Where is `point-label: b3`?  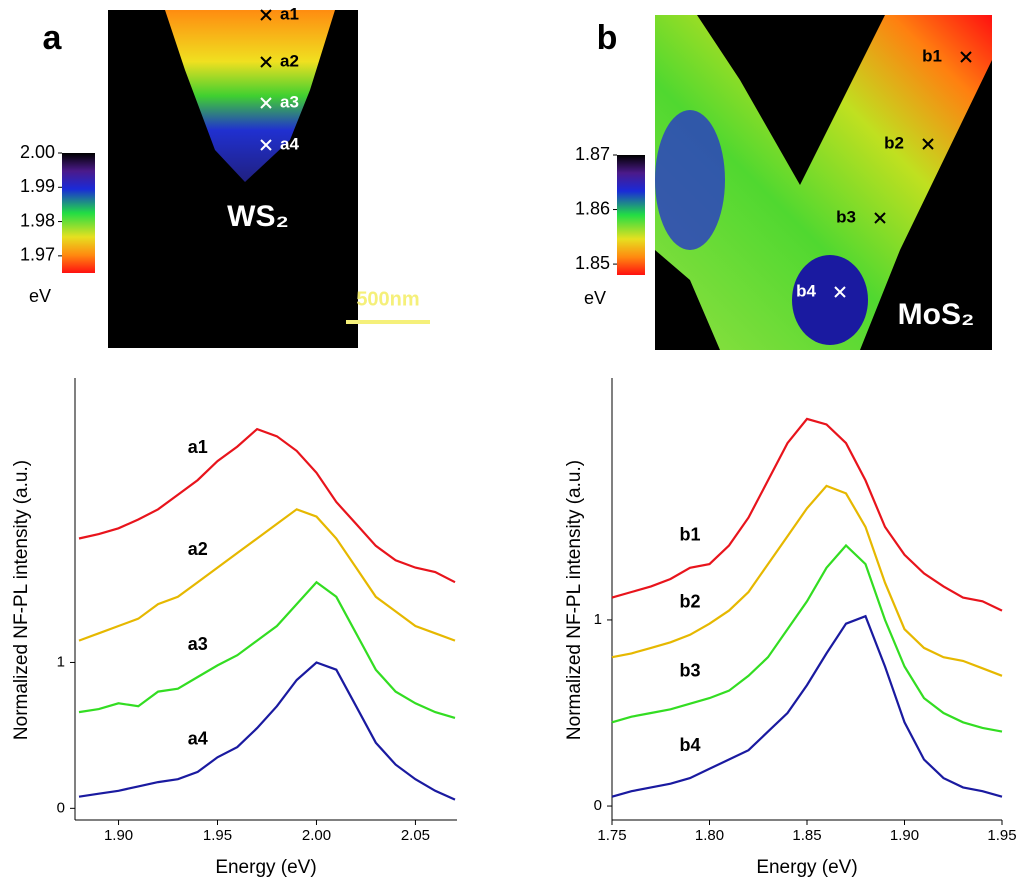 point-label: b3 is located at coordinates (846, 216).